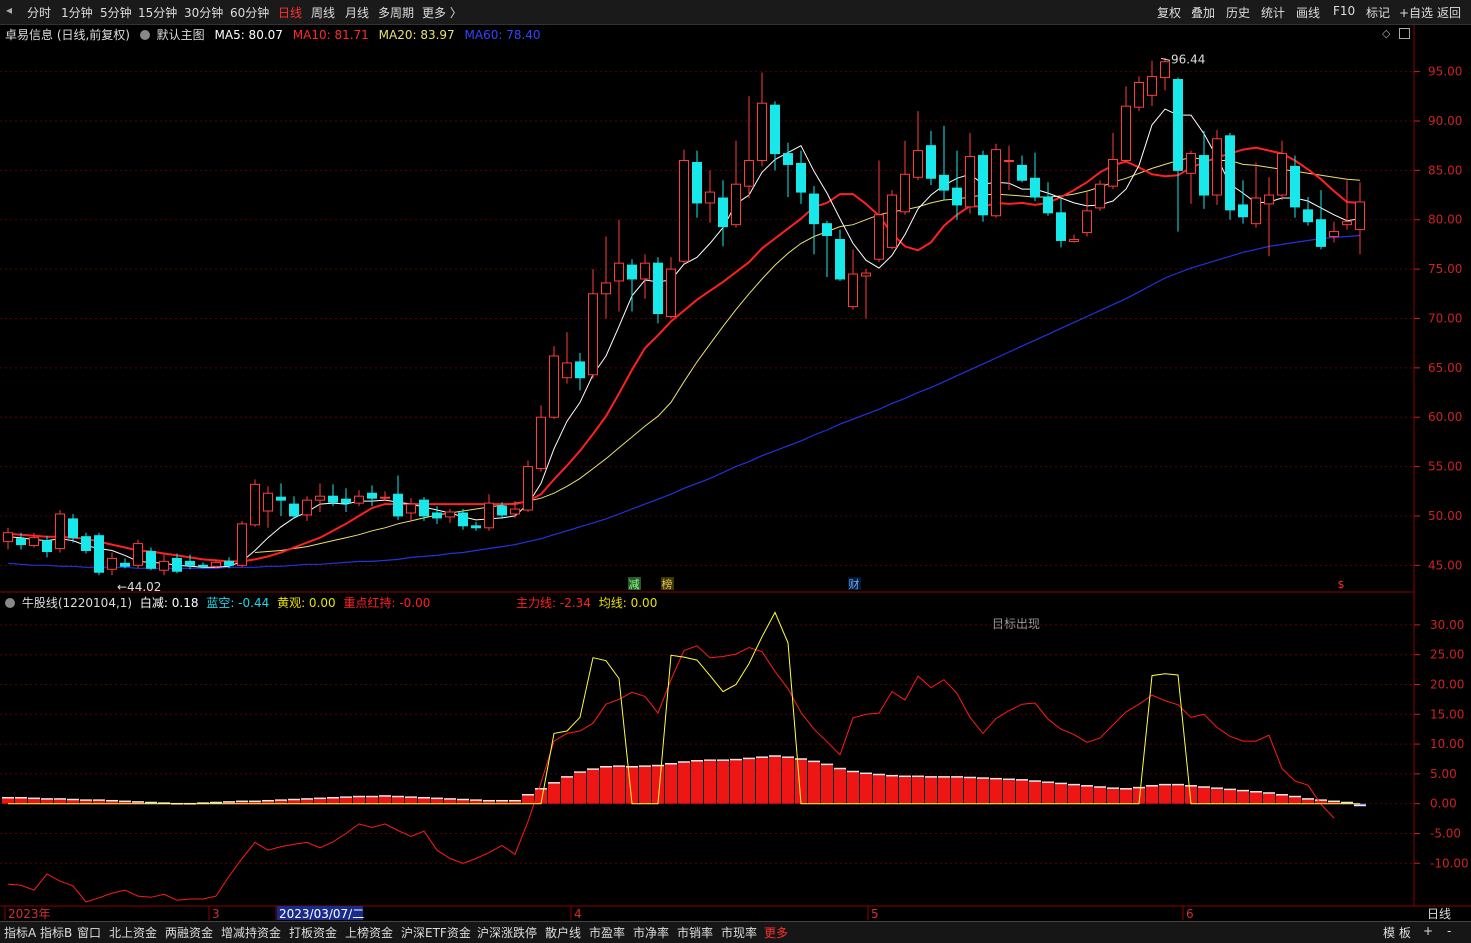 The image size is (1471, 943). Describe the element at coordinates (313, 933) in the screenshot. I see `indicator-tab-6: 打板资金` at that location.